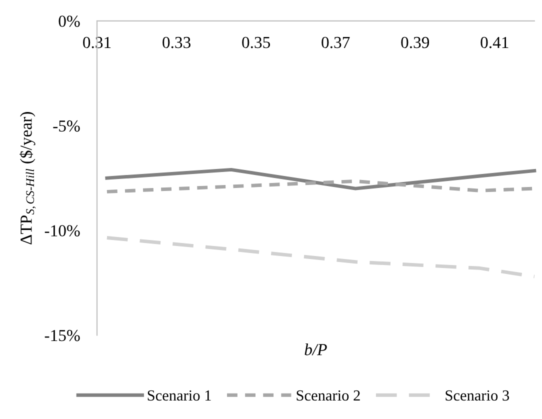 This screenshot has width=542, height=419. I want to click on legend-label: Scenario 2, so click(328, 395).